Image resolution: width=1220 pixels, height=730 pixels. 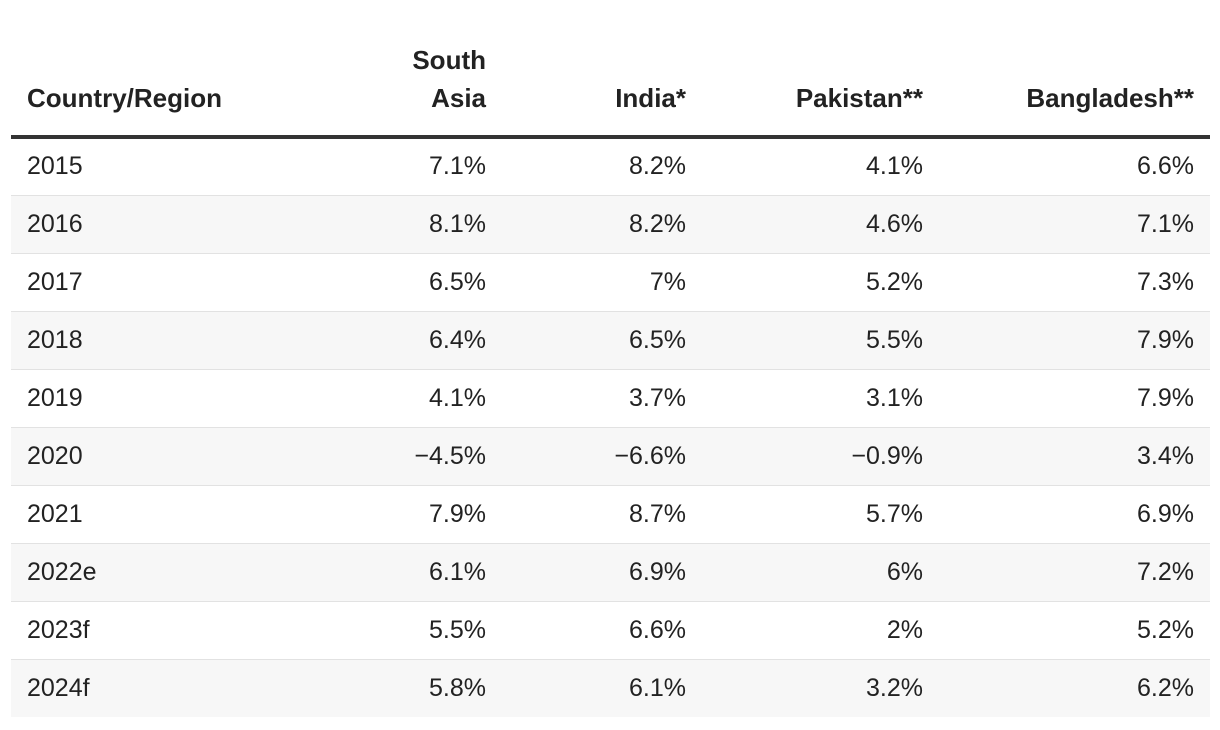 What do you see at coordinates (348, 456) in the screenshot?
I see `cell-south-asia: −4.5%` at bounding box center [348, 456].